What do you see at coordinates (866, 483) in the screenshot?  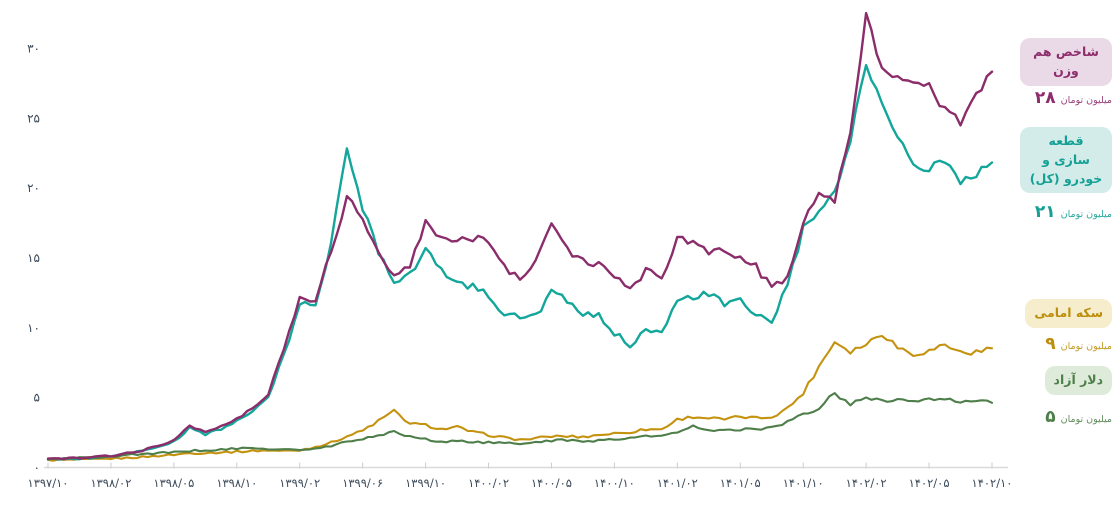 I see `x-axis-tick-label: ۱۴۰۲/۰۲` at bounding box center [866, 483].